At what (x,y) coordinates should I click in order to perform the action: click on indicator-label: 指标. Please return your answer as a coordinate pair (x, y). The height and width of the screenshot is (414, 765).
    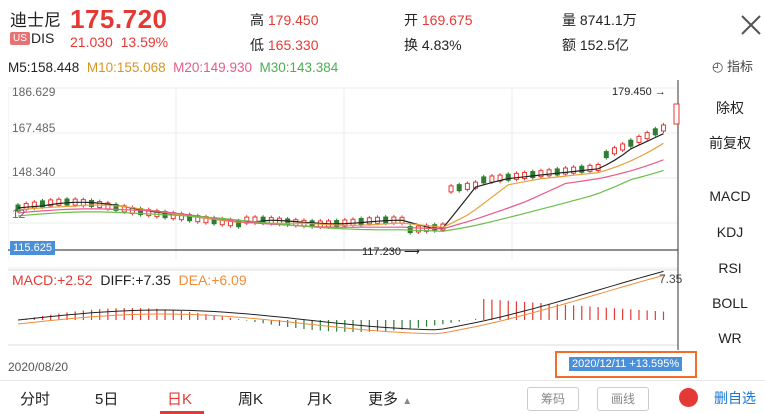
    Looking at the image, I should click on (739, 66).